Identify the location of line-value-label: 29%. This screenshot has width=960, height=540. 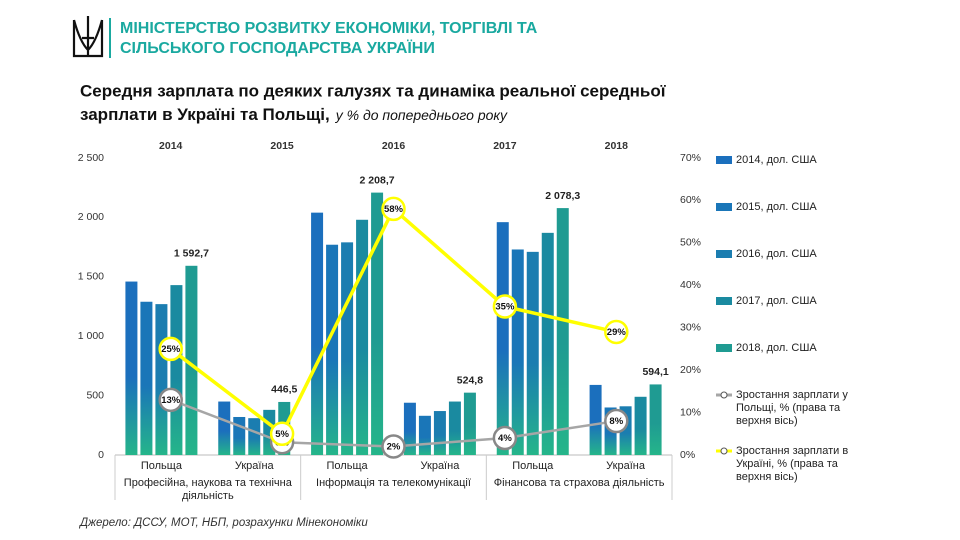
(617, 332).